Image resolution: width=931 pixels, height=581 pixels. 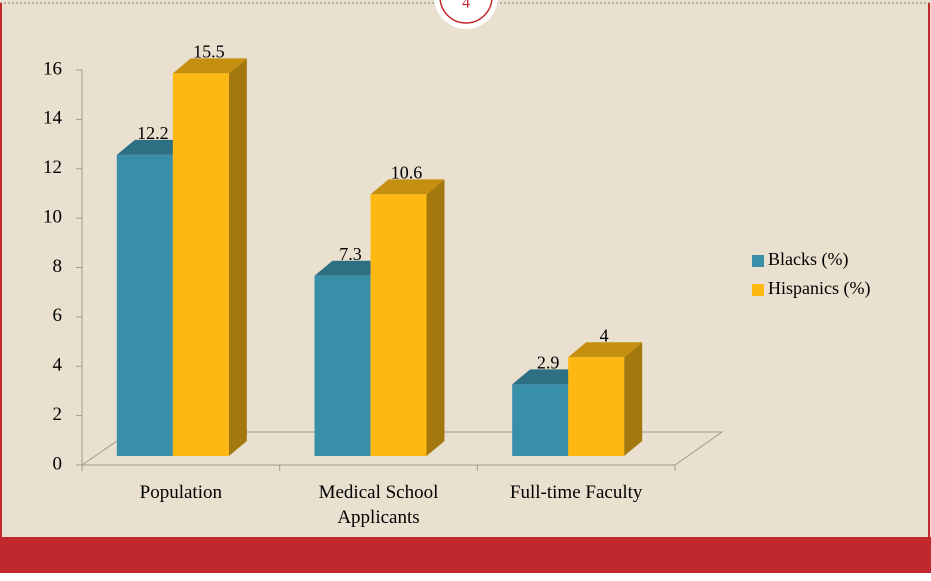 I want to click on badge, so click(x=466, y=14).